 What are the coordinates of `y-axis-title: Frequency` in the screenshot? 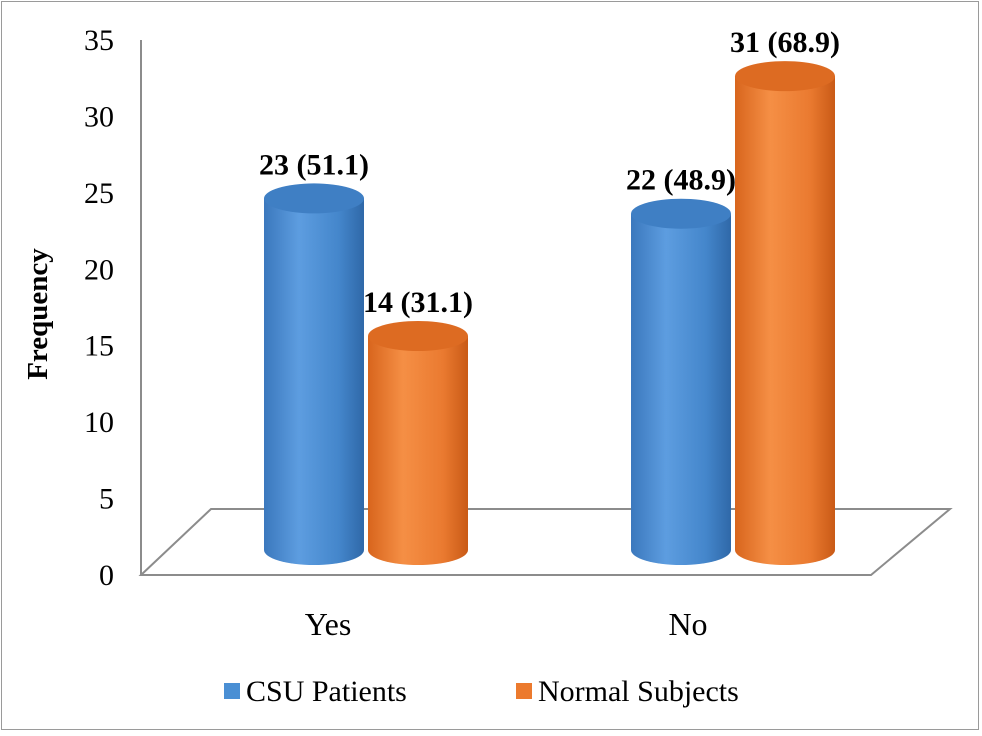 It's located at (38, 314).